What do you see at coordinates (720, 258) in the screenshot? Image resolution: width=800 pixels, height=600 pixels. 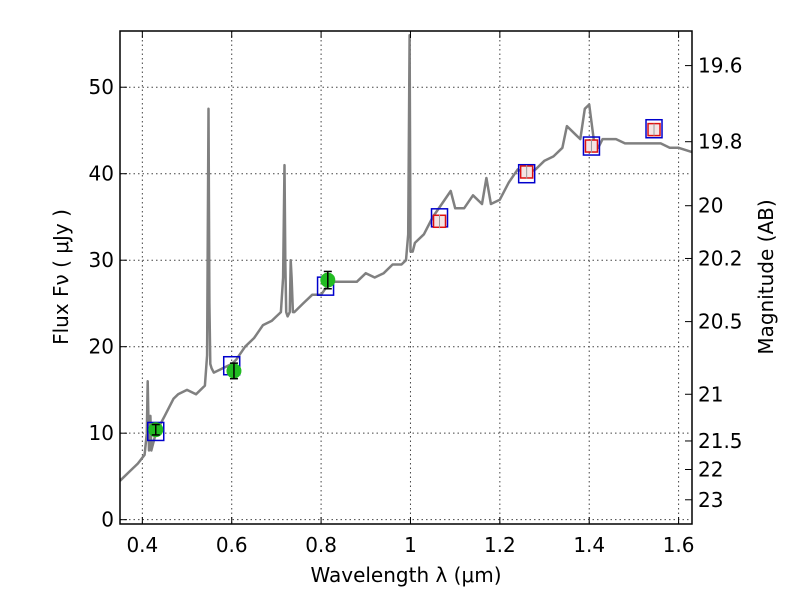 I see `y2-tick-label: 20.2` at bounding box center [720, 258].